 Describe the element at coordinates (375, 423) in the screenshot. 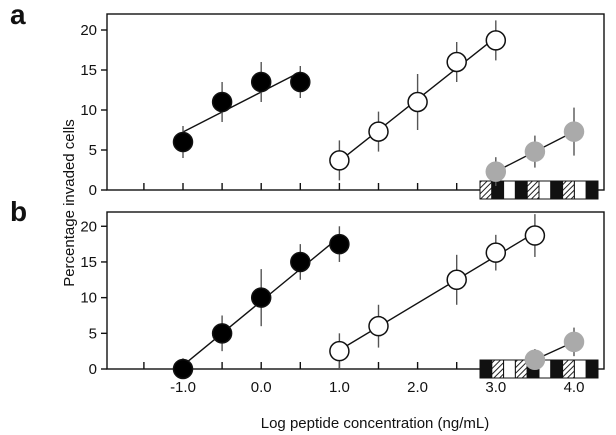

I see `x-axis-label: Log peptide concentration (ng/mL)` at that location.